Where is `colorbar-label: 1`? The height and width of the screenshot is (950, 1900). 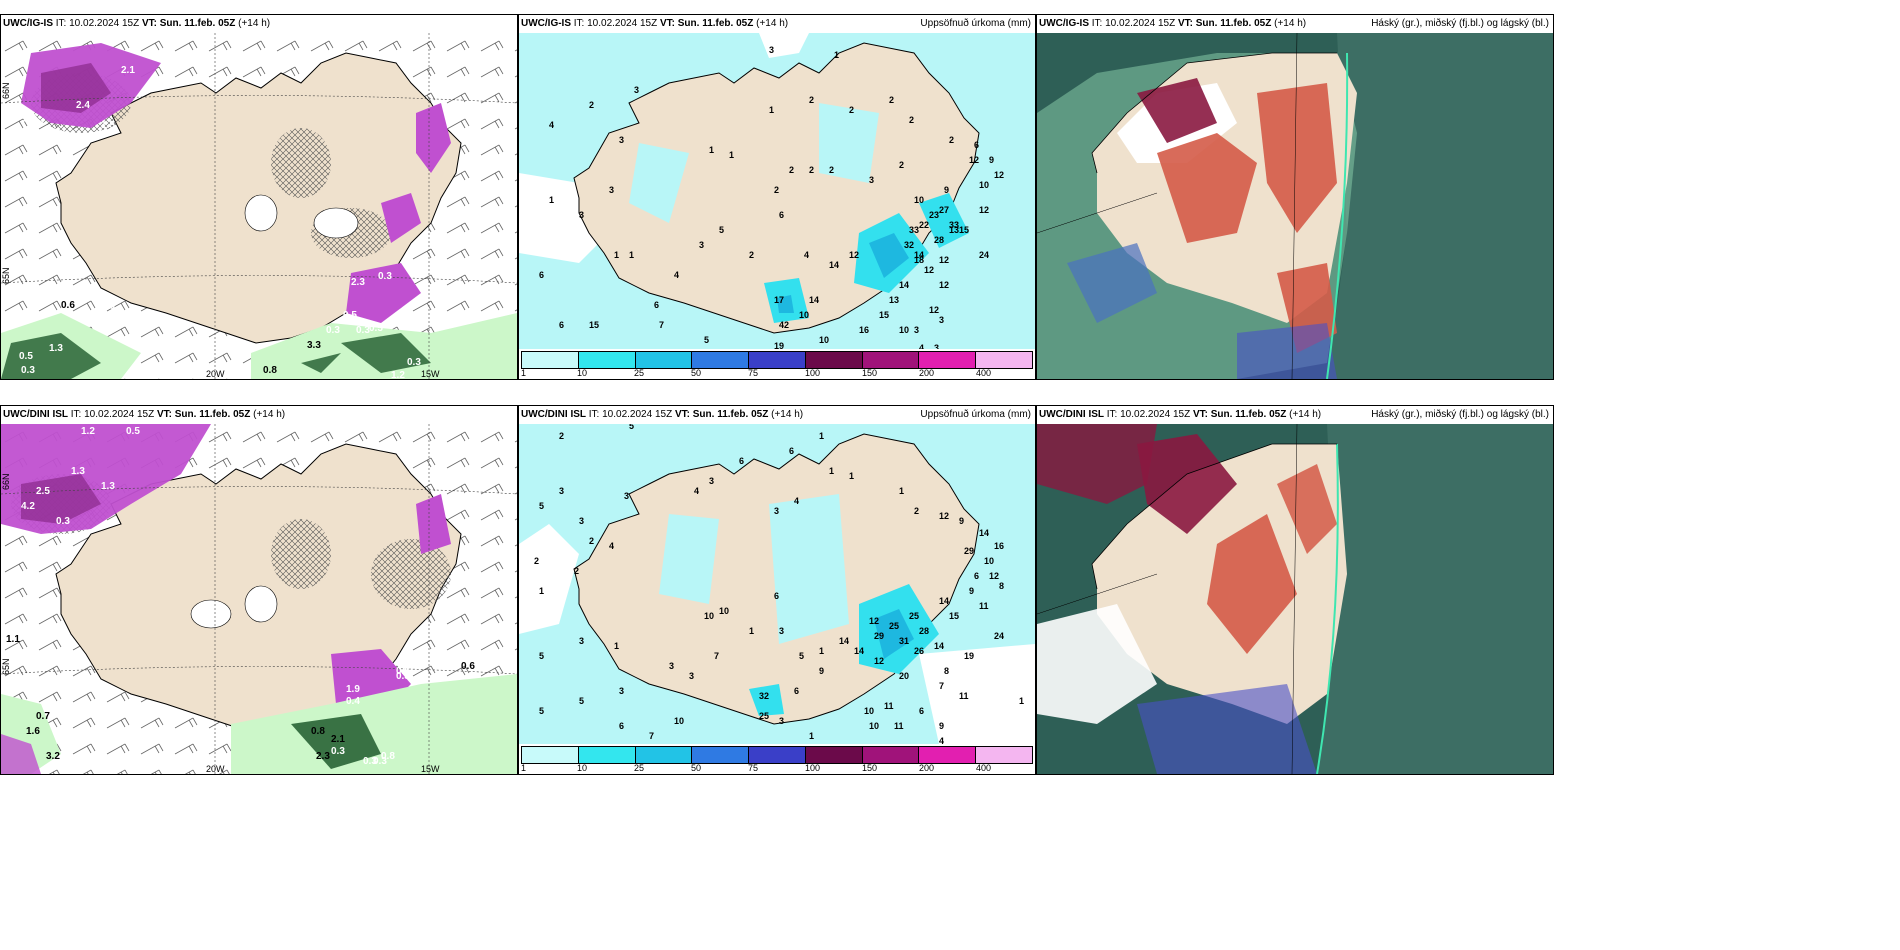
colorbar-label: 1 is located at coordinates (524, 373).